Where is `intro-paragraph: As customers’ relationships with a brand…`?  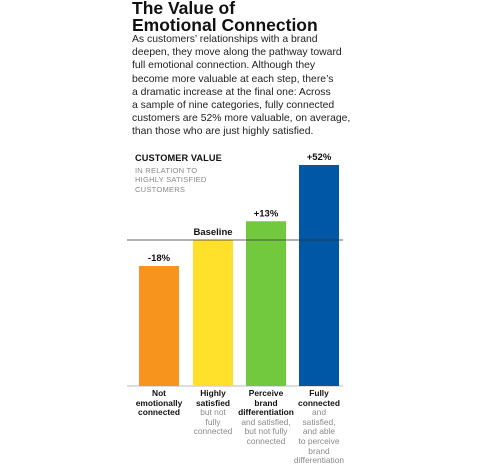 intro-paragraph: As customers’ relationships with a brand… is located at coordinates (248, 86).